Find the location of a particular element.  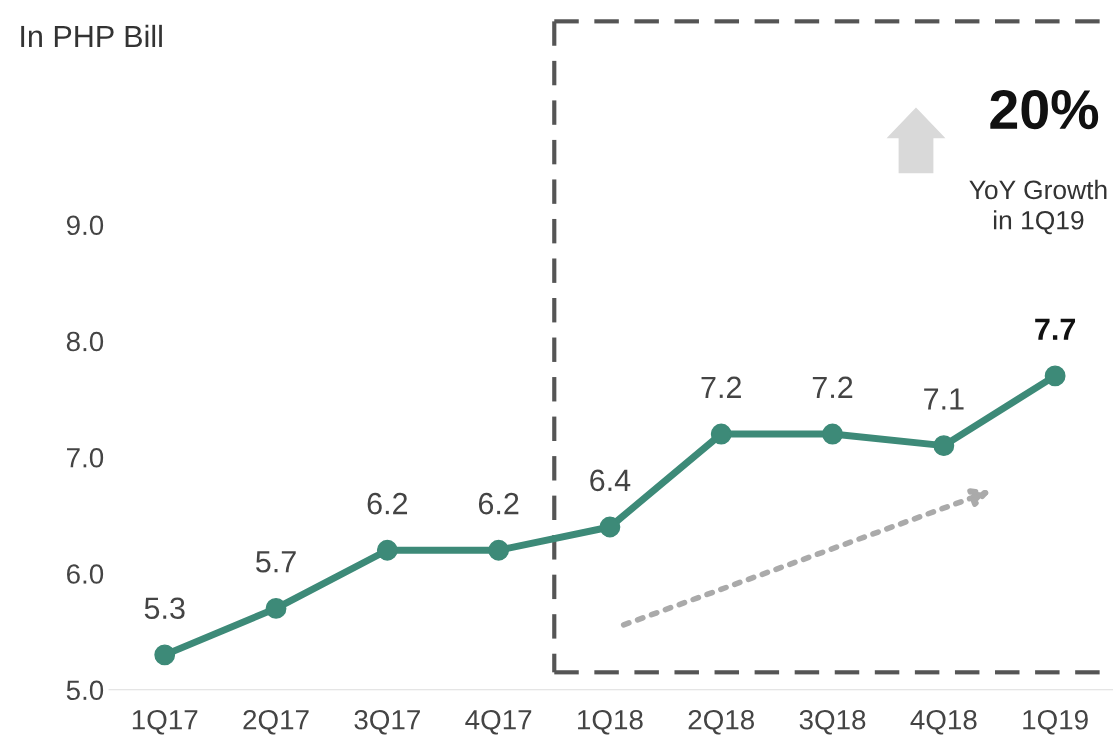

data-label: 6.4 is located at coordinates (610, 480).